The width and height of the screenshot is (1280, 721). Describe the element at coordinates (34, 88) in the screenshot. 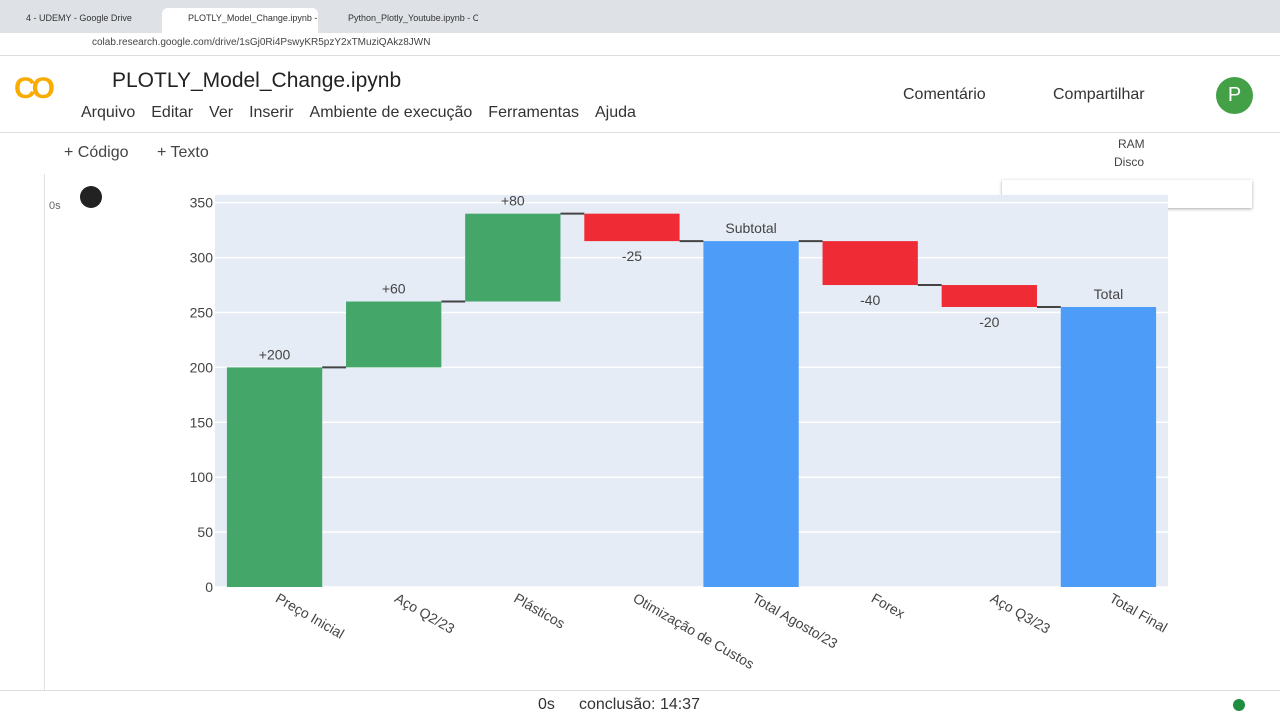

I see `colab-logo: CO` at that location.